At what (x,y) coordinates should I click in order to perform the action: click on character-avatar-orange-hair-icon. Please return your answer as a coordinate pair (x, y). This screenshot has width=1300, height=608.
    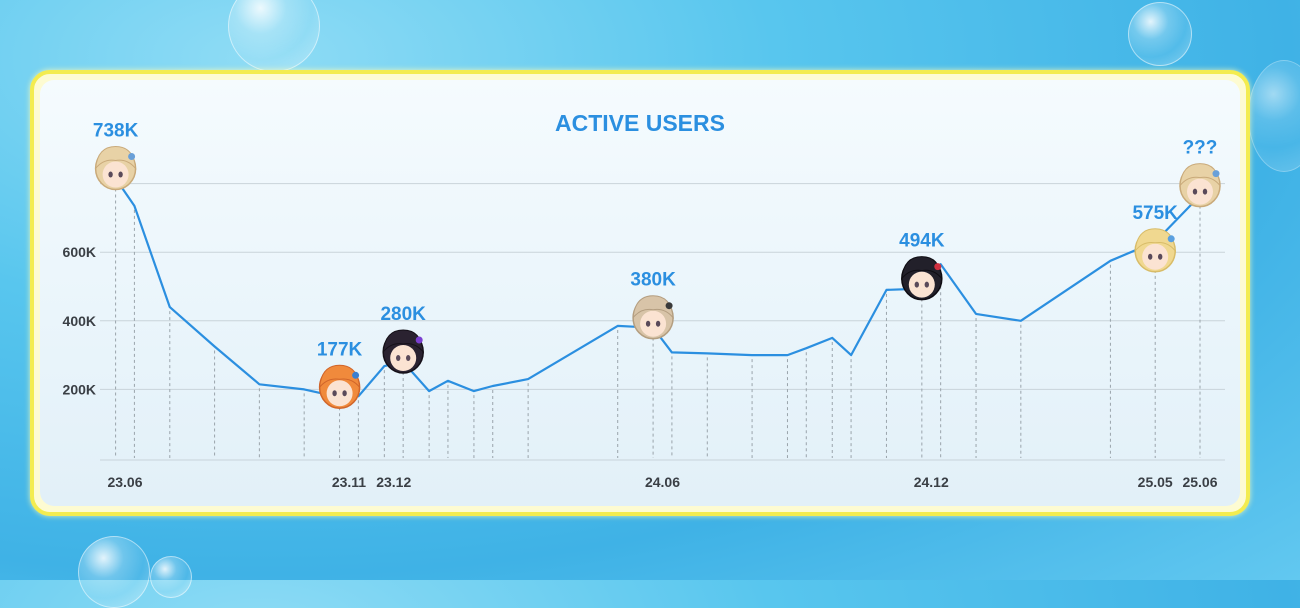
    Looking at the image, I should click on (339, 387).